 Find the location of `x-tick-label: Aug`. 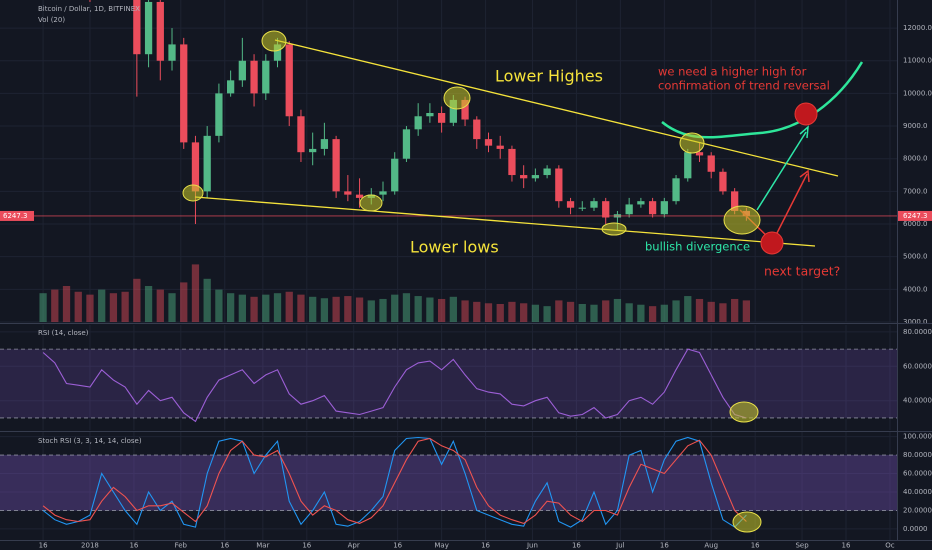

x-tick-label: Aug is located at coordinates (711, 546).